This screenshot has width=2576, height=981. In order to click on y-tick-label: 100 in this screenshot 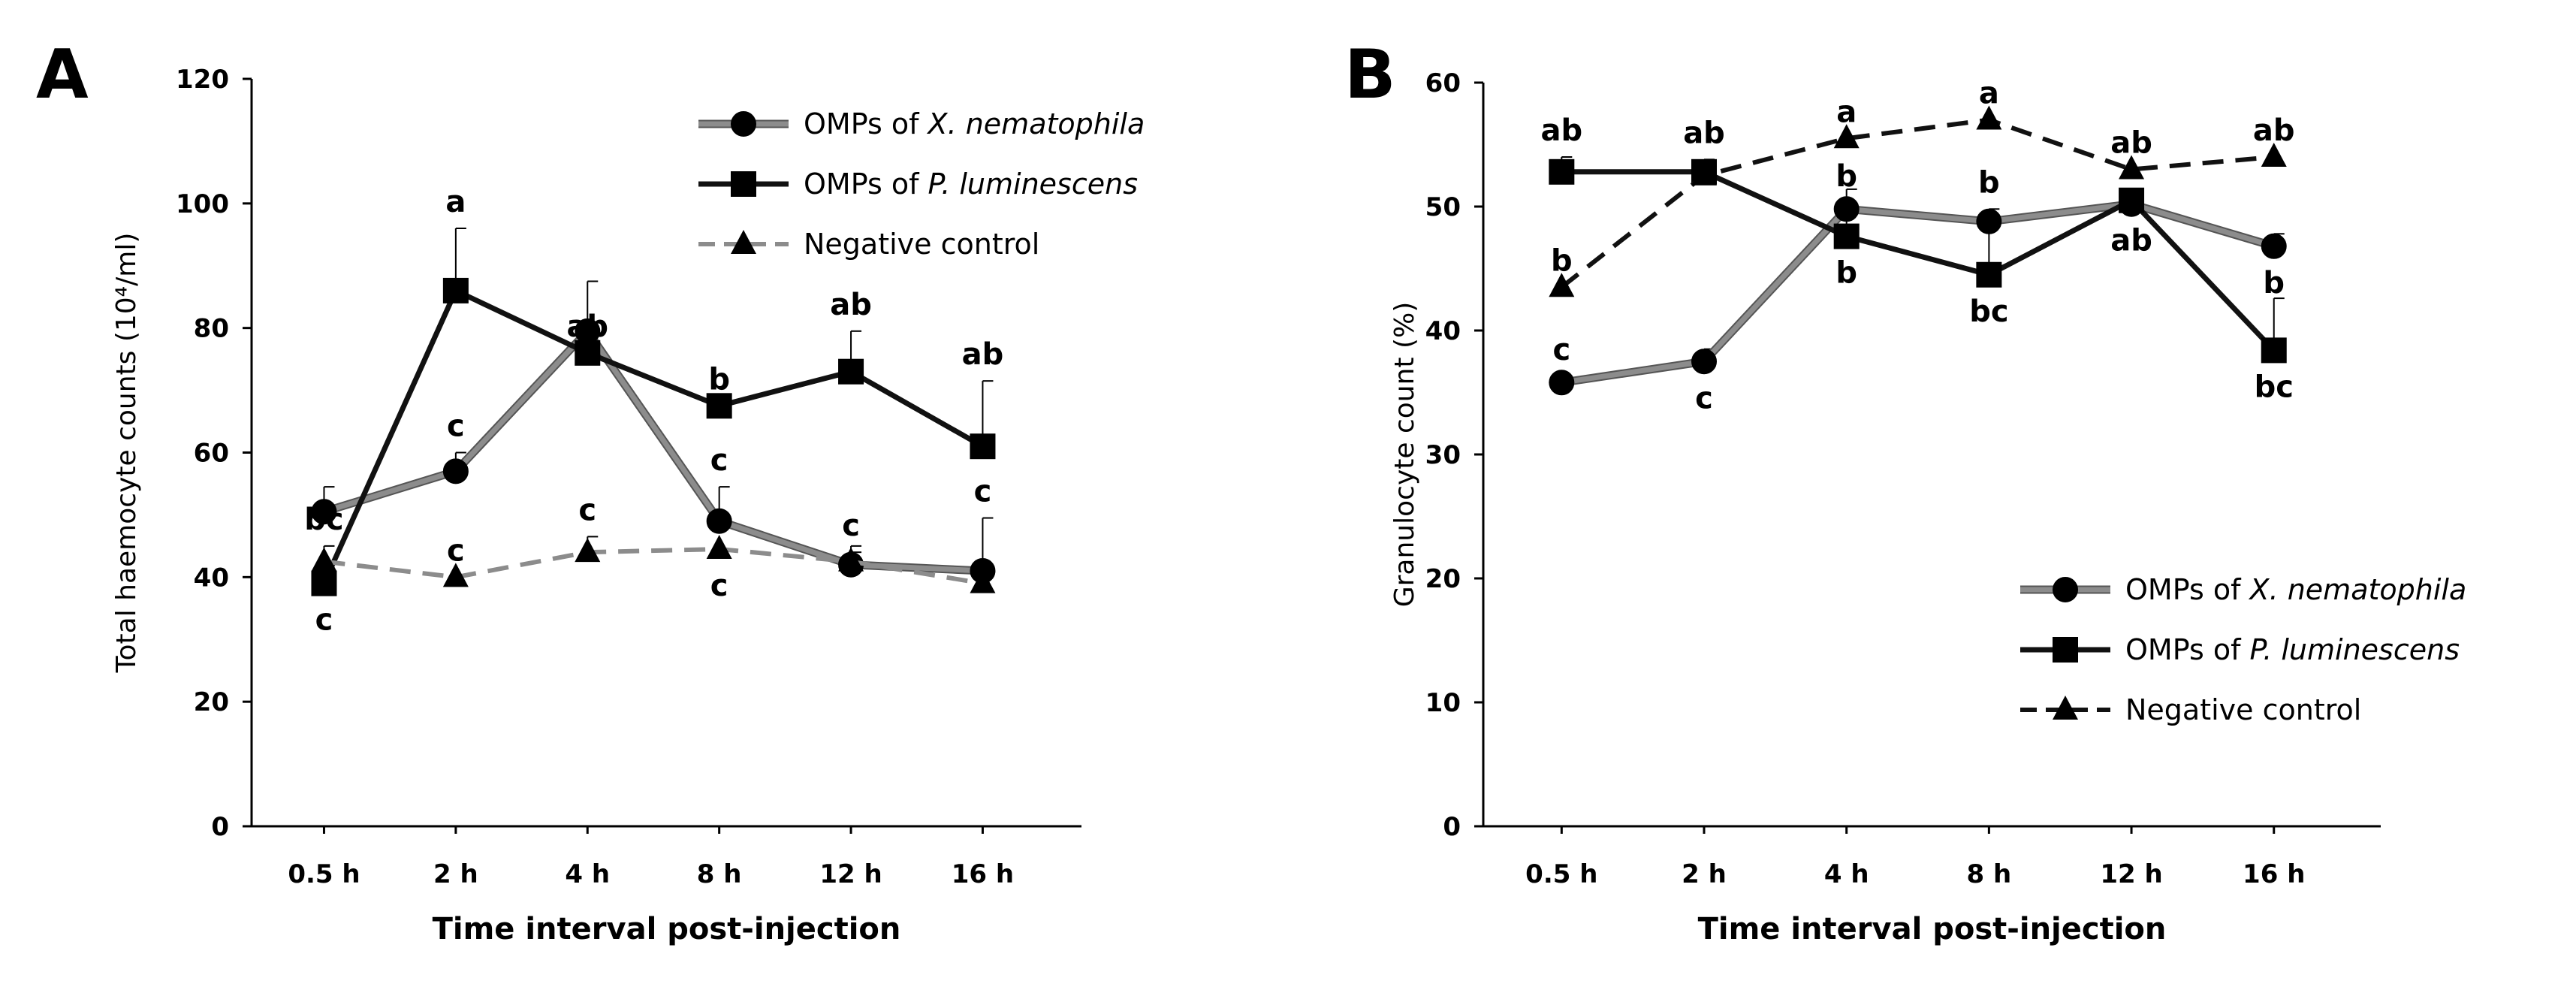, I will do `click(203, 204)`.